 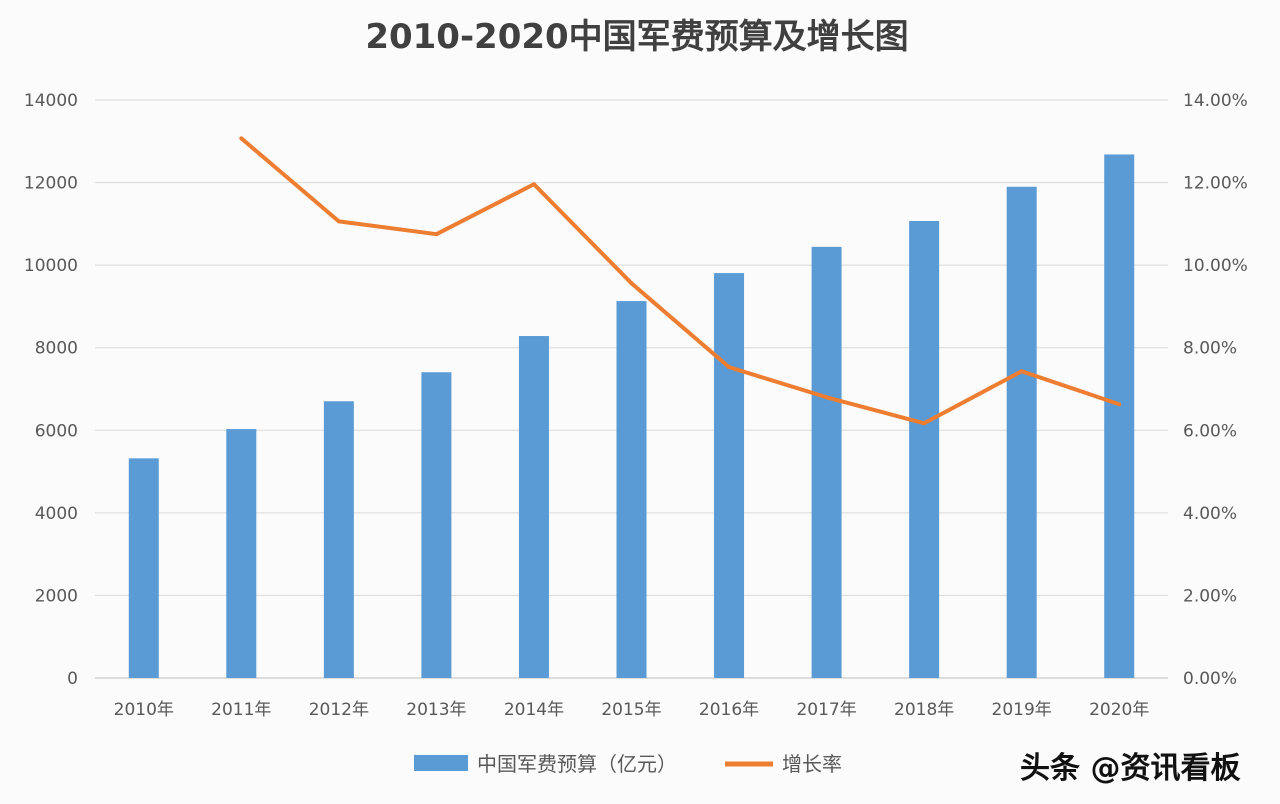 What do you see at coordinates (241, 553) in the screenshot?
I see `bar-2011年` at bounding box center [241, 553].